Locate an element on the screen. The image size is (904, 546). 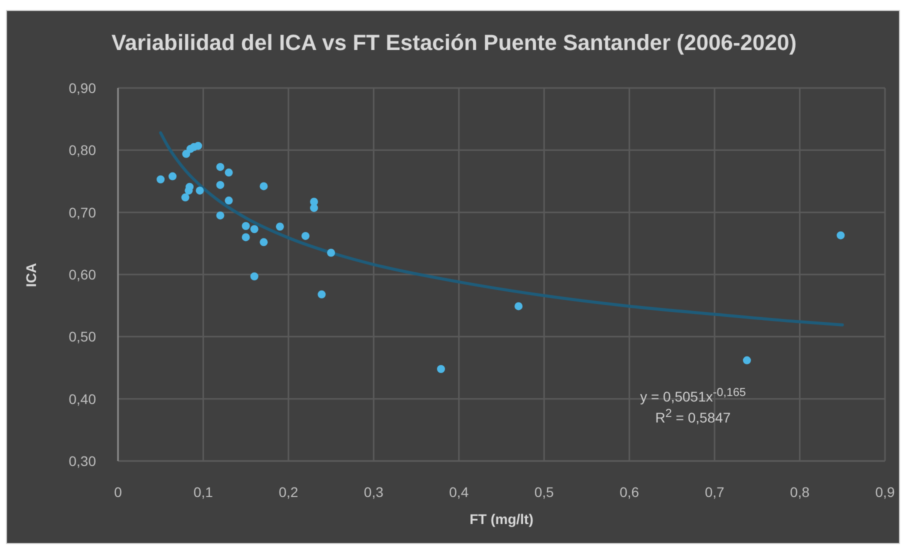
x-tick-label: 0,7 is located at coordinates (714, 492).